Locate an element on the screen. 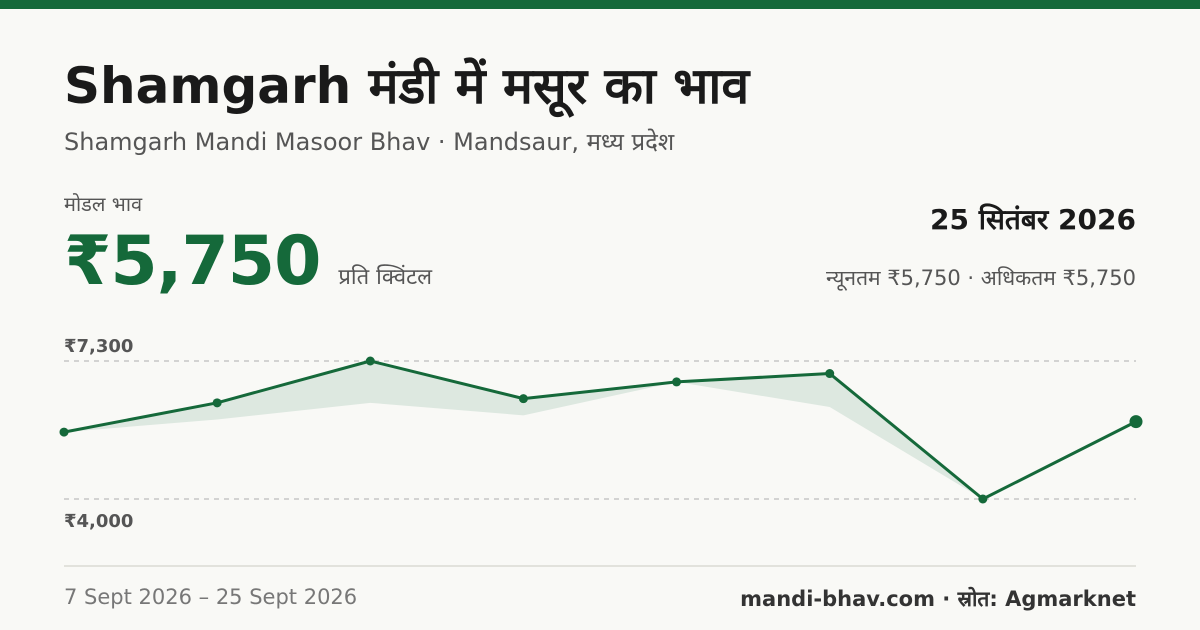  source-credit: mandi-bhav.com · स्रोत: Agmarknet is located at coordinates (938, 599).